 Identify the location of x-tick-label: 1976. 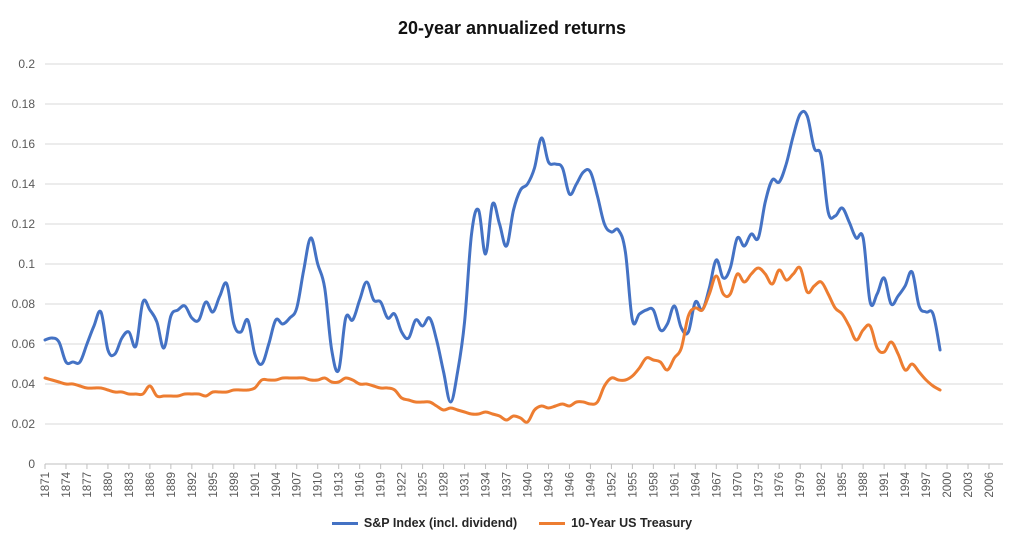
(780, 485).